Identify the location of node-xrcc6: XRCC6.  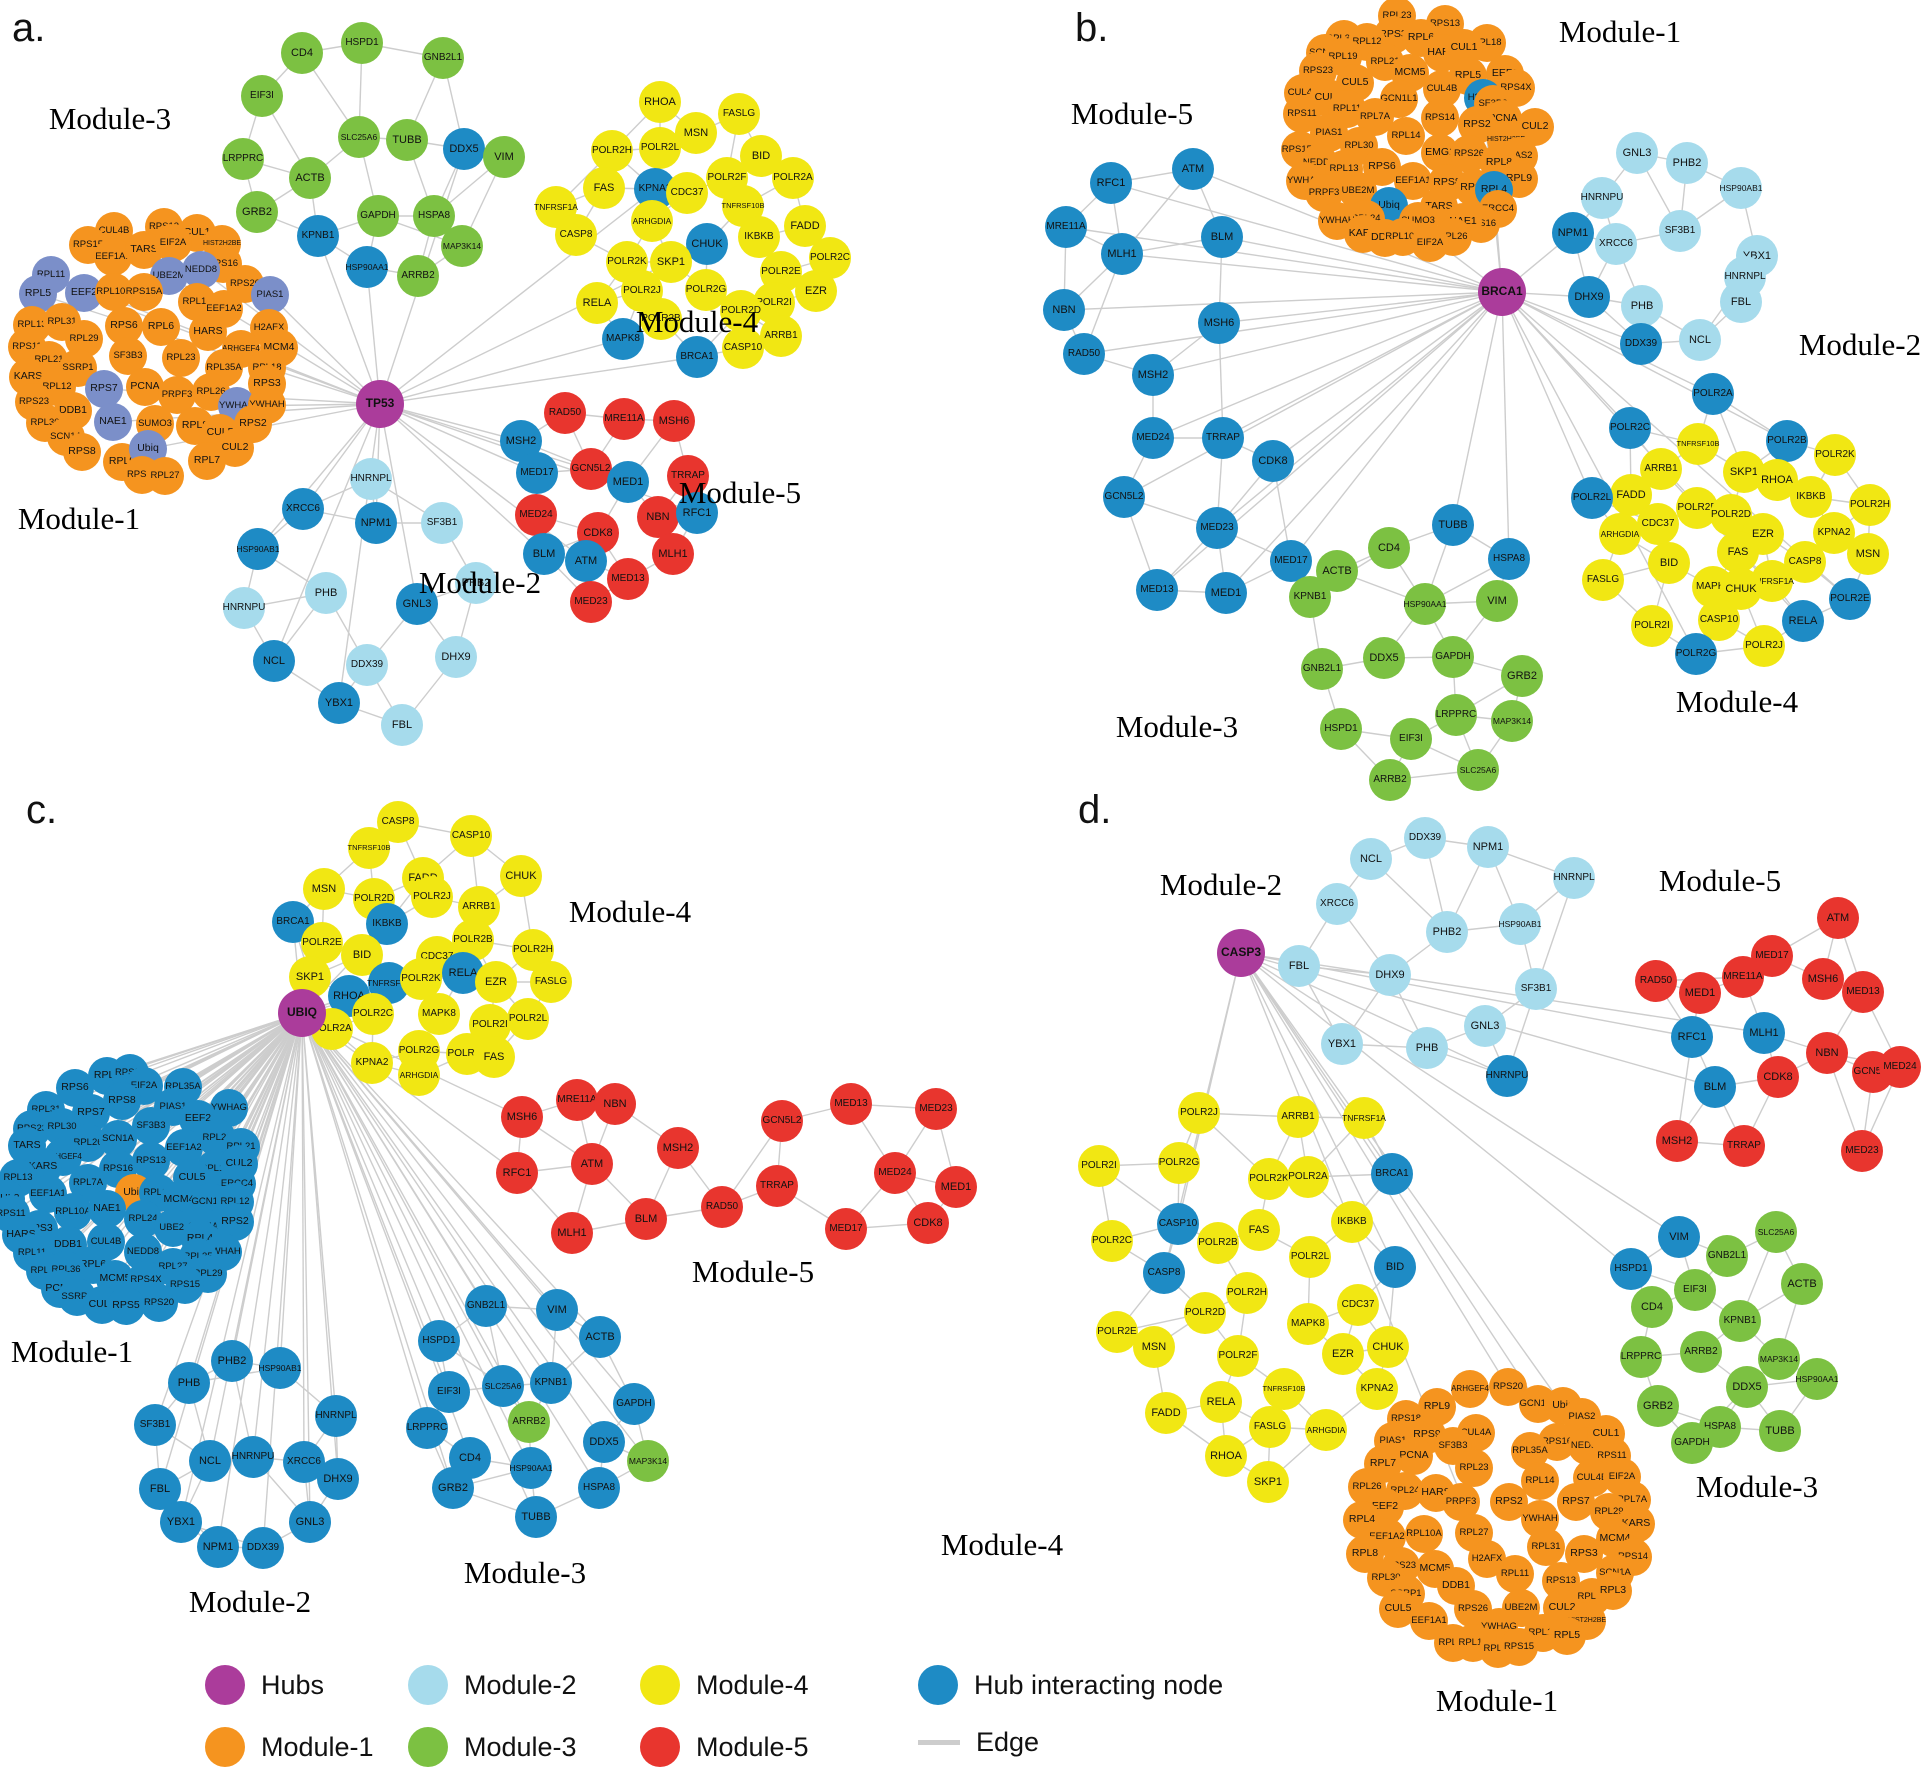
(303, 509).